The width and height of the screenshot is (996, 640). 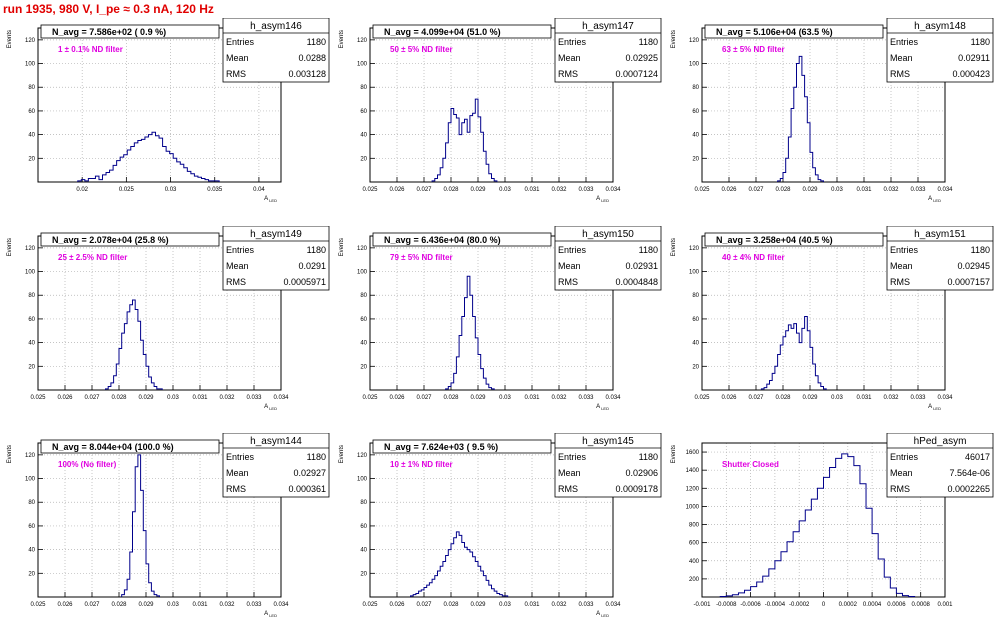 What do you see at coordinates (940, 441) in the screenshot?
I see `histogram-name: hPed_asym` at bounding box center [940, 441].